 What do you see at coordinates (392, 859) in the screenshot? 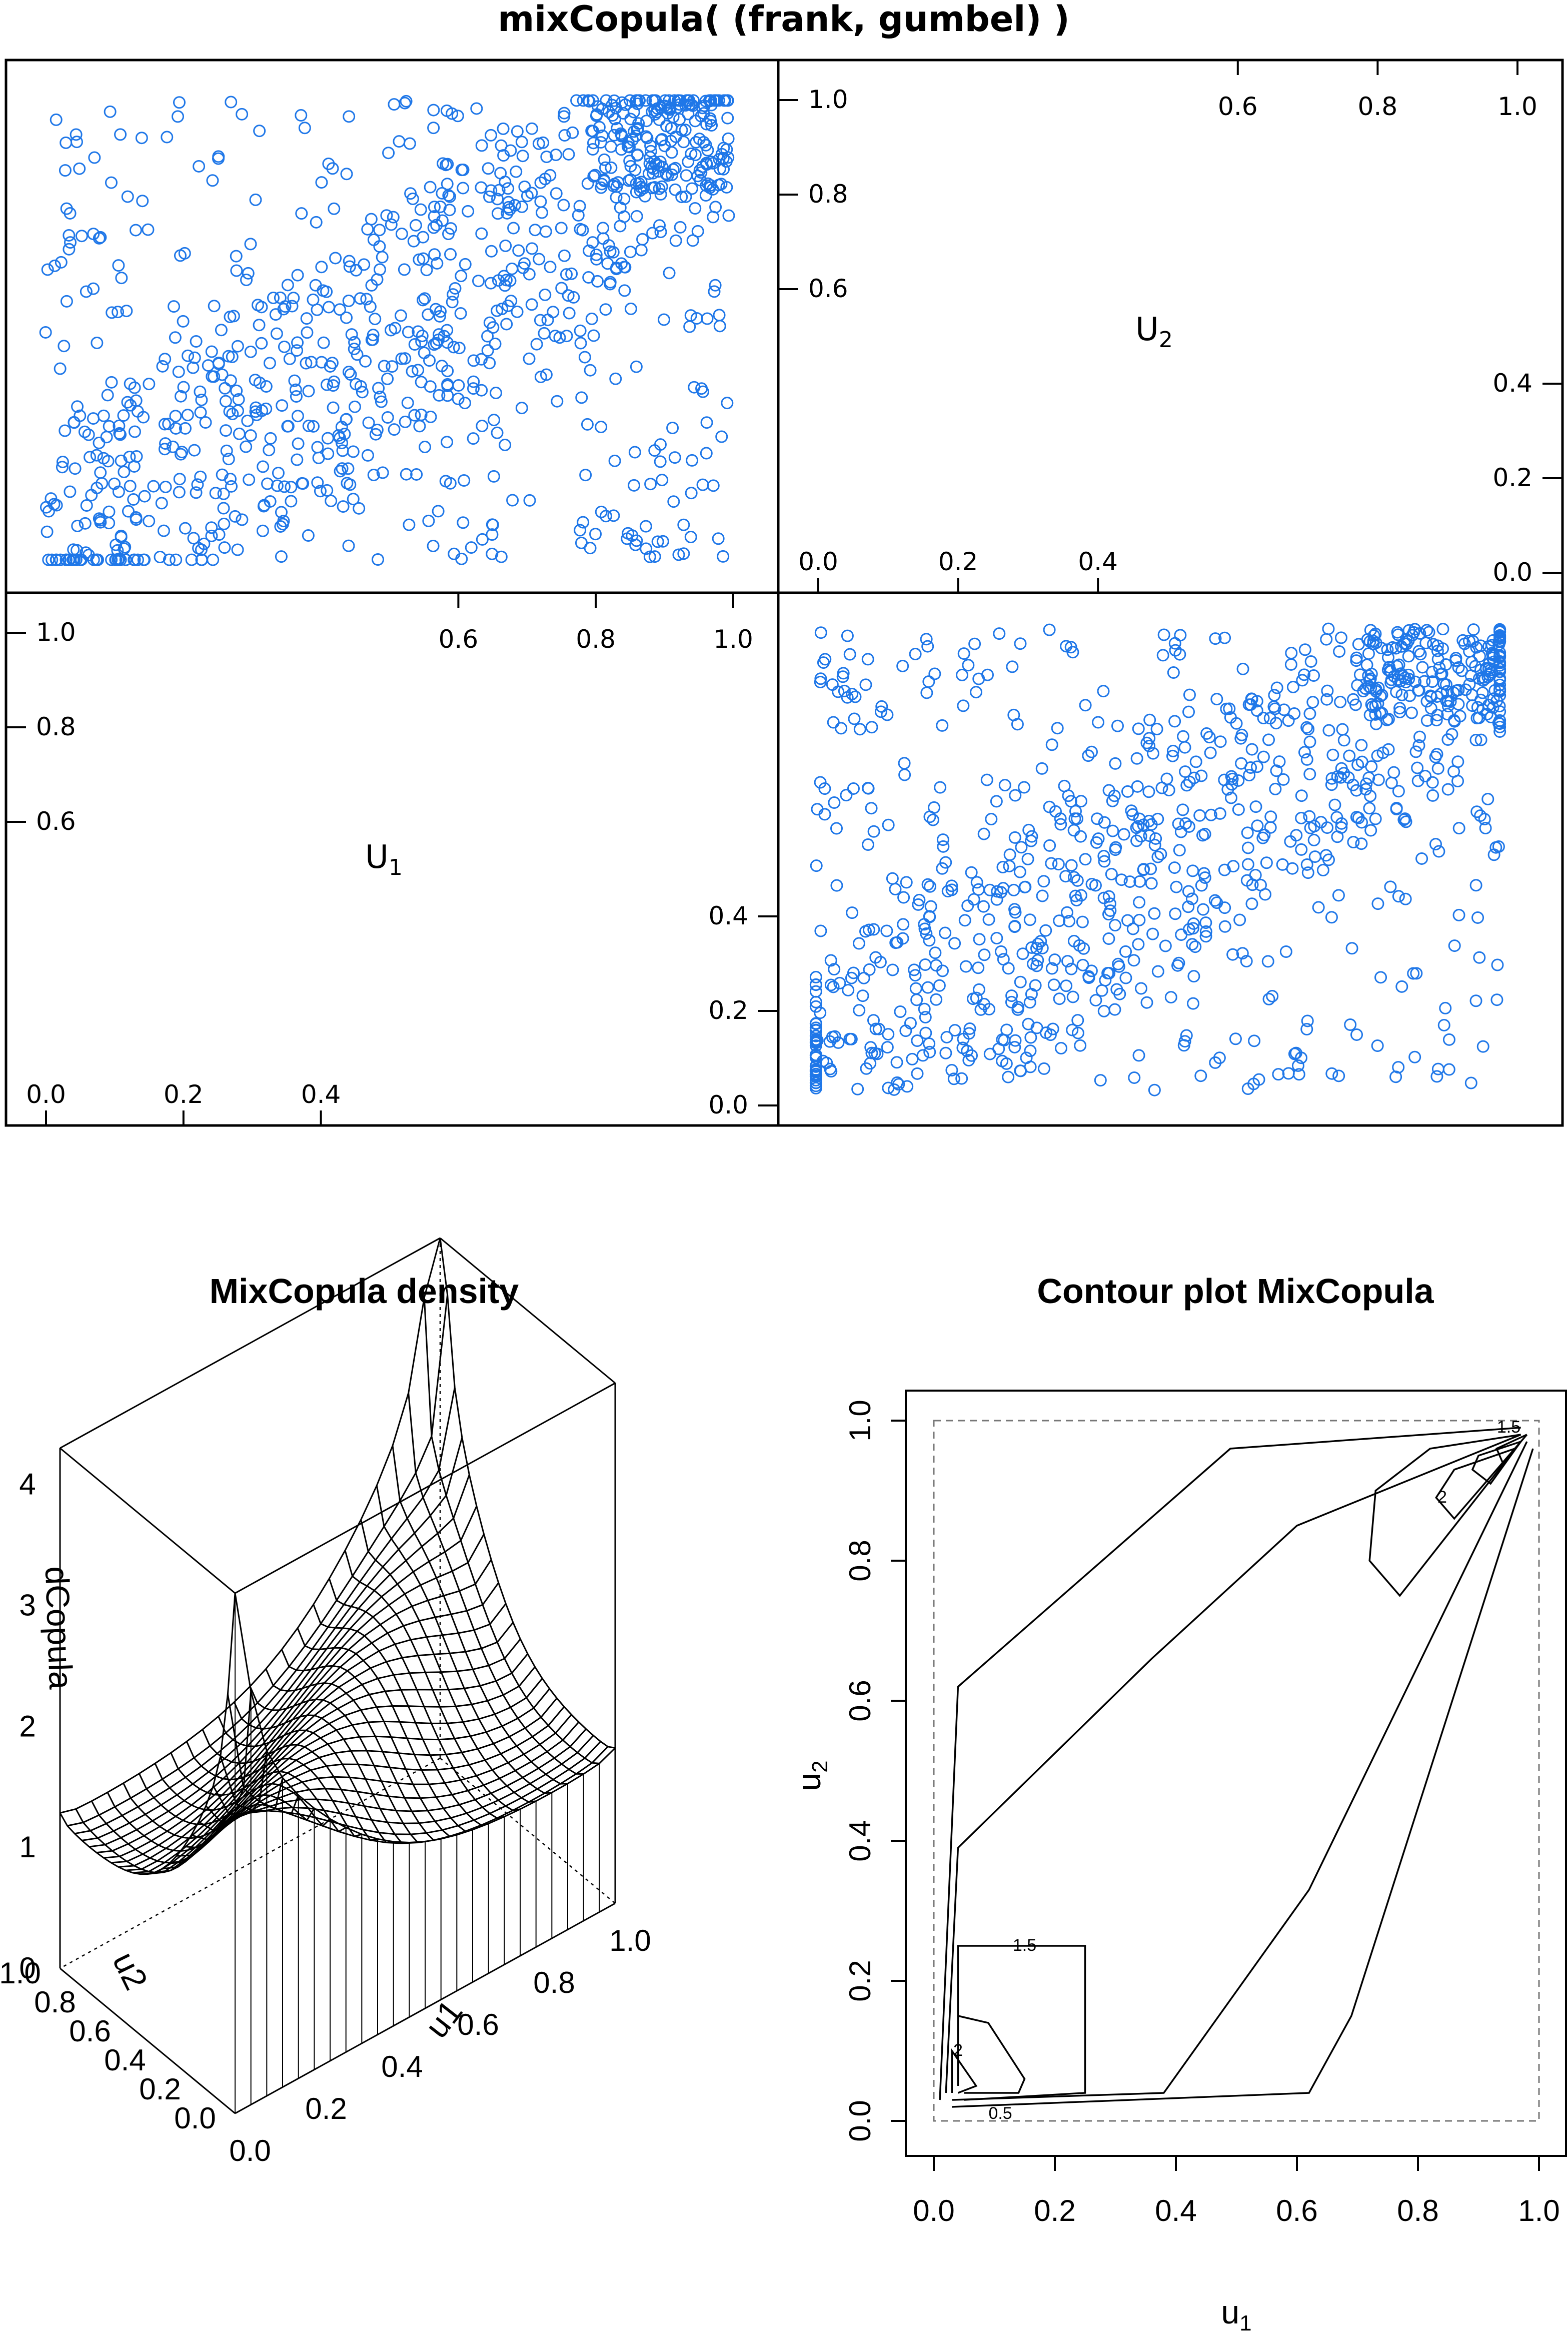
I see `diag-panel-u1: U1 1.0 0.8 0.6 0.4 0.2 0.0 0.6 0.8 1.0 0.0 0.2 0.4` at bounding box center [392, 859].